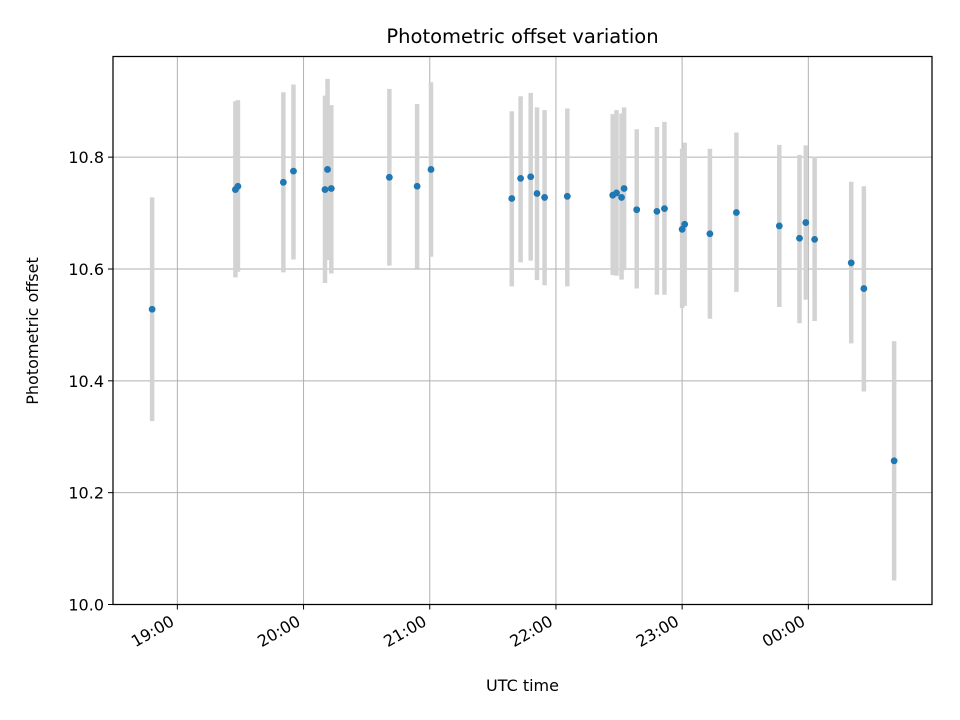 Image resolution: width=960 pixels, height=720 pixels. I want to click on y-tick-label: 10.6, so click(86, 269).